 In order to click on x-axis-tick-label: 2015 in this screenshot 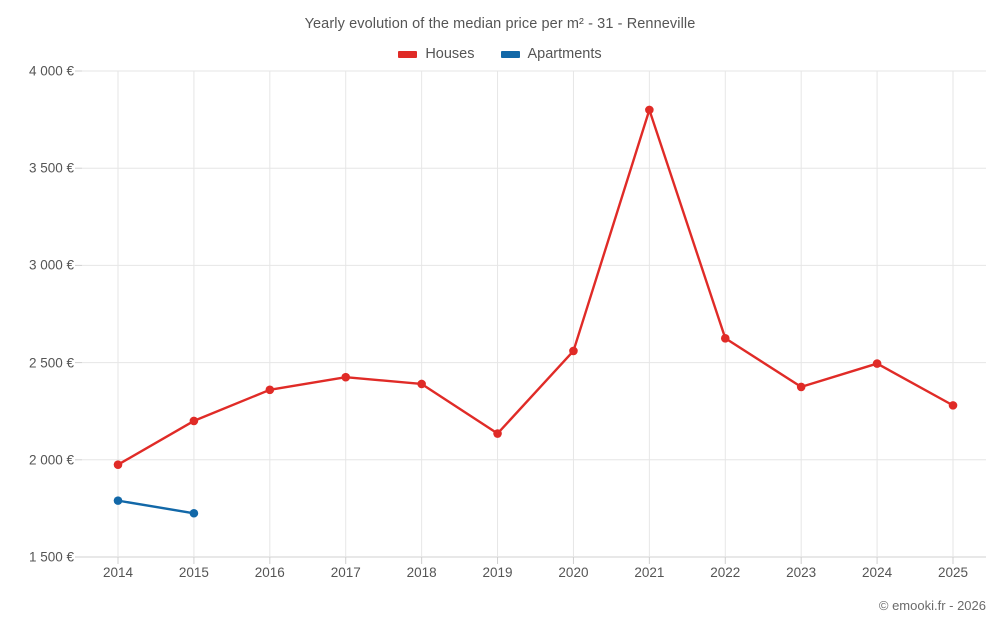, I will do `click(193, 572)`.